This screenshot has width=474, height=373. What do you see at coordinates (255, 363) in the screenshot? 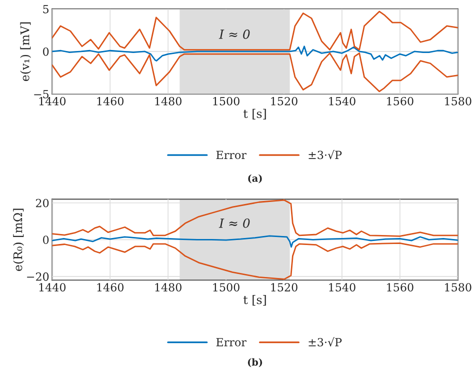
I see `text: (b)` at bounding box center [255, 363].